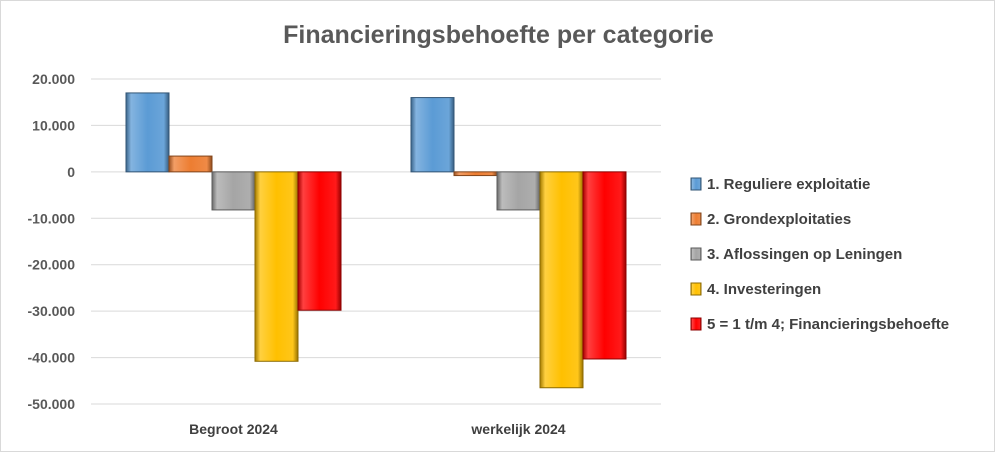  Describe the element at coordinates (233, 429) in the screenshot. I see `x-category-label: Begroot 2024` at that location.